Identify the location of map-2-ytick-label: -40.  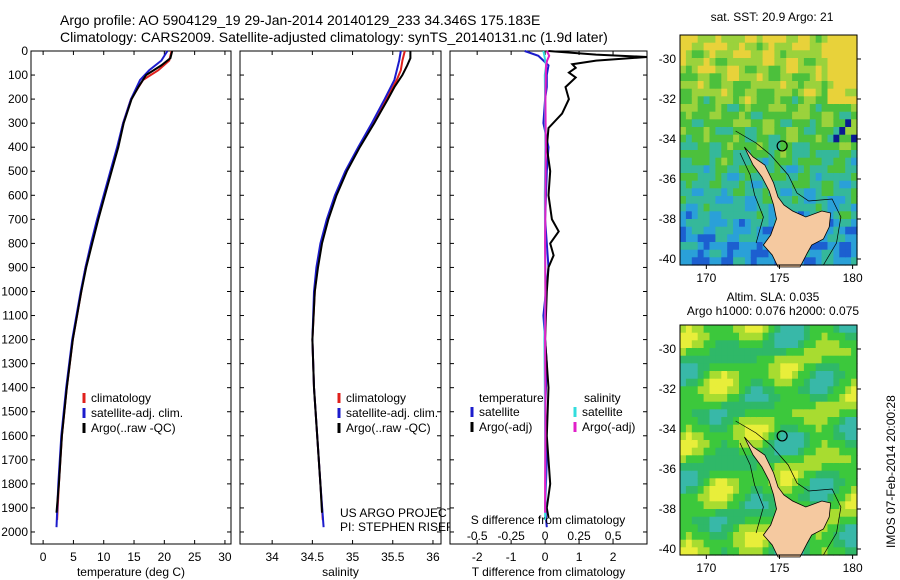
(668, 549).